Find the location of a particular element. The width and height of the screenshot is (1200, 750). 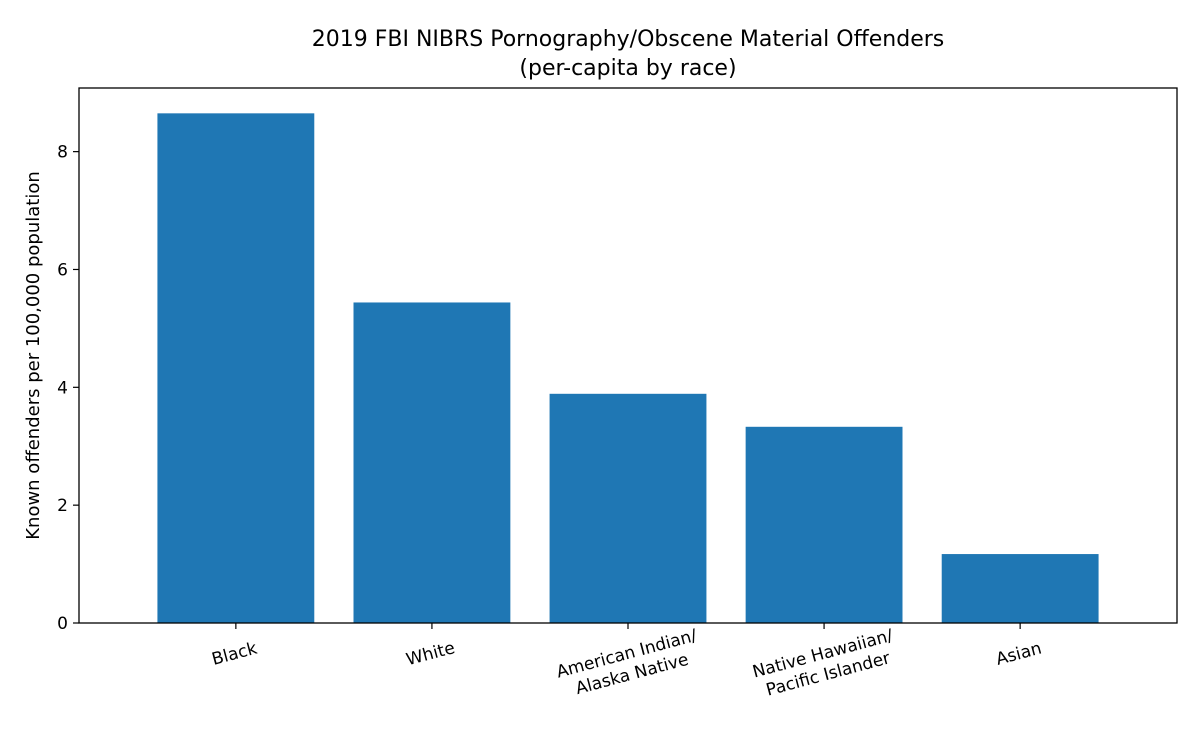

x-tick-label-line: Black is located at coordinates (235, 654).